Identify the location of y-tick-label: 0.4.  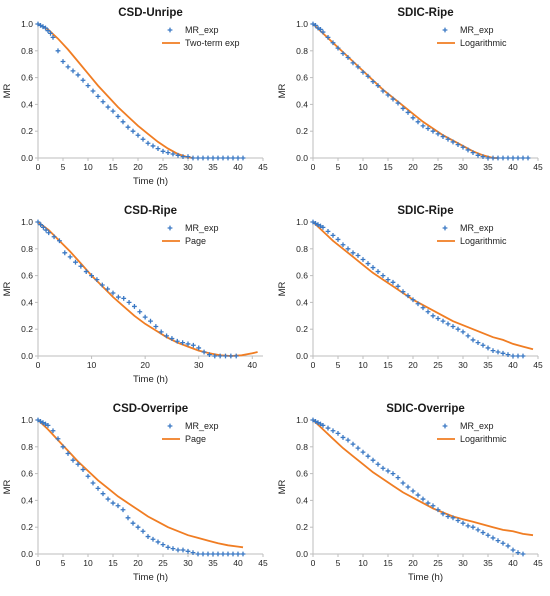
(302, 302).